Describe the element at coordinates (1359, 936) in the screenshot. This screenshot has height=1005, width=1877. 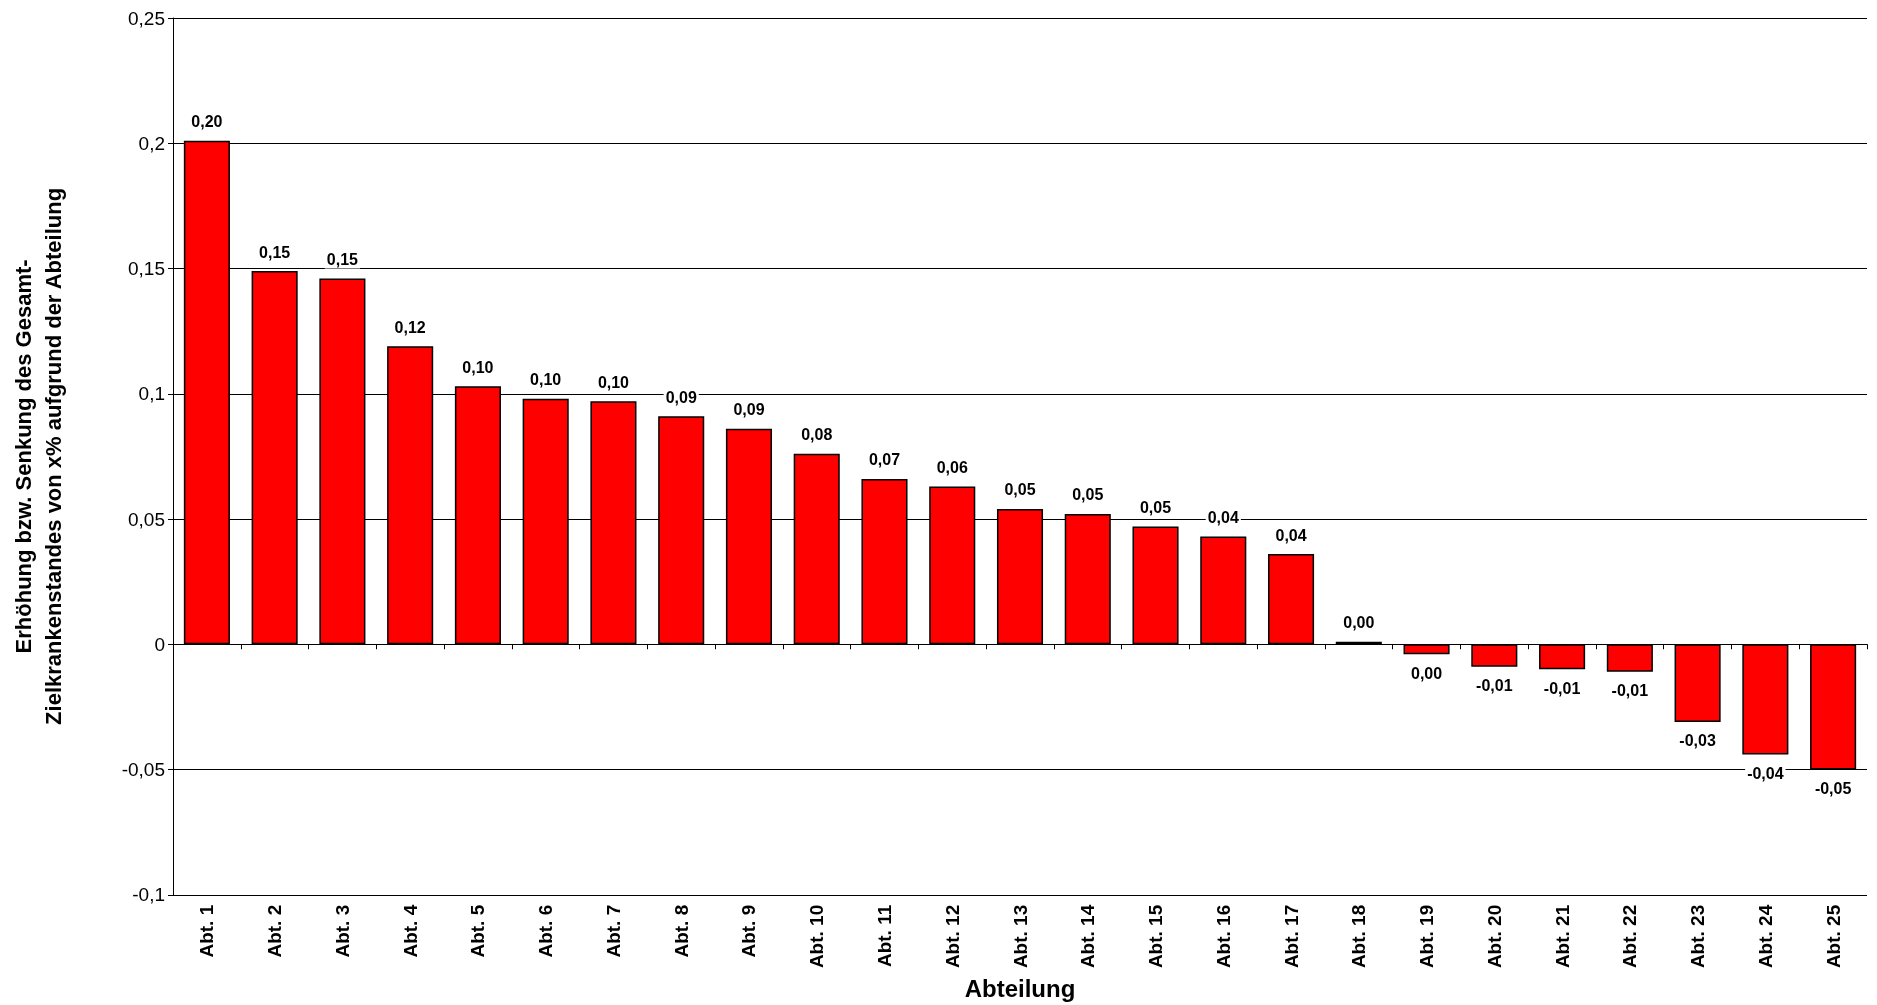
I see `x-tick-label: Abt. 18` at that location.